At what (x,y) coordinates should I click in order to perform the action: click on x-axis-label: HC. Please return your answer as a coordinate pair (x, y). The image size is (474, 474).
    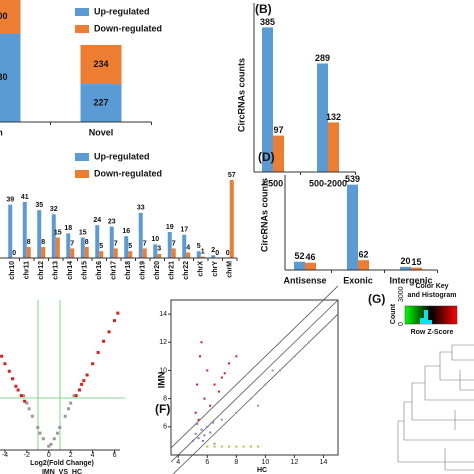
    Looking at the image, I should click on (262, 470).